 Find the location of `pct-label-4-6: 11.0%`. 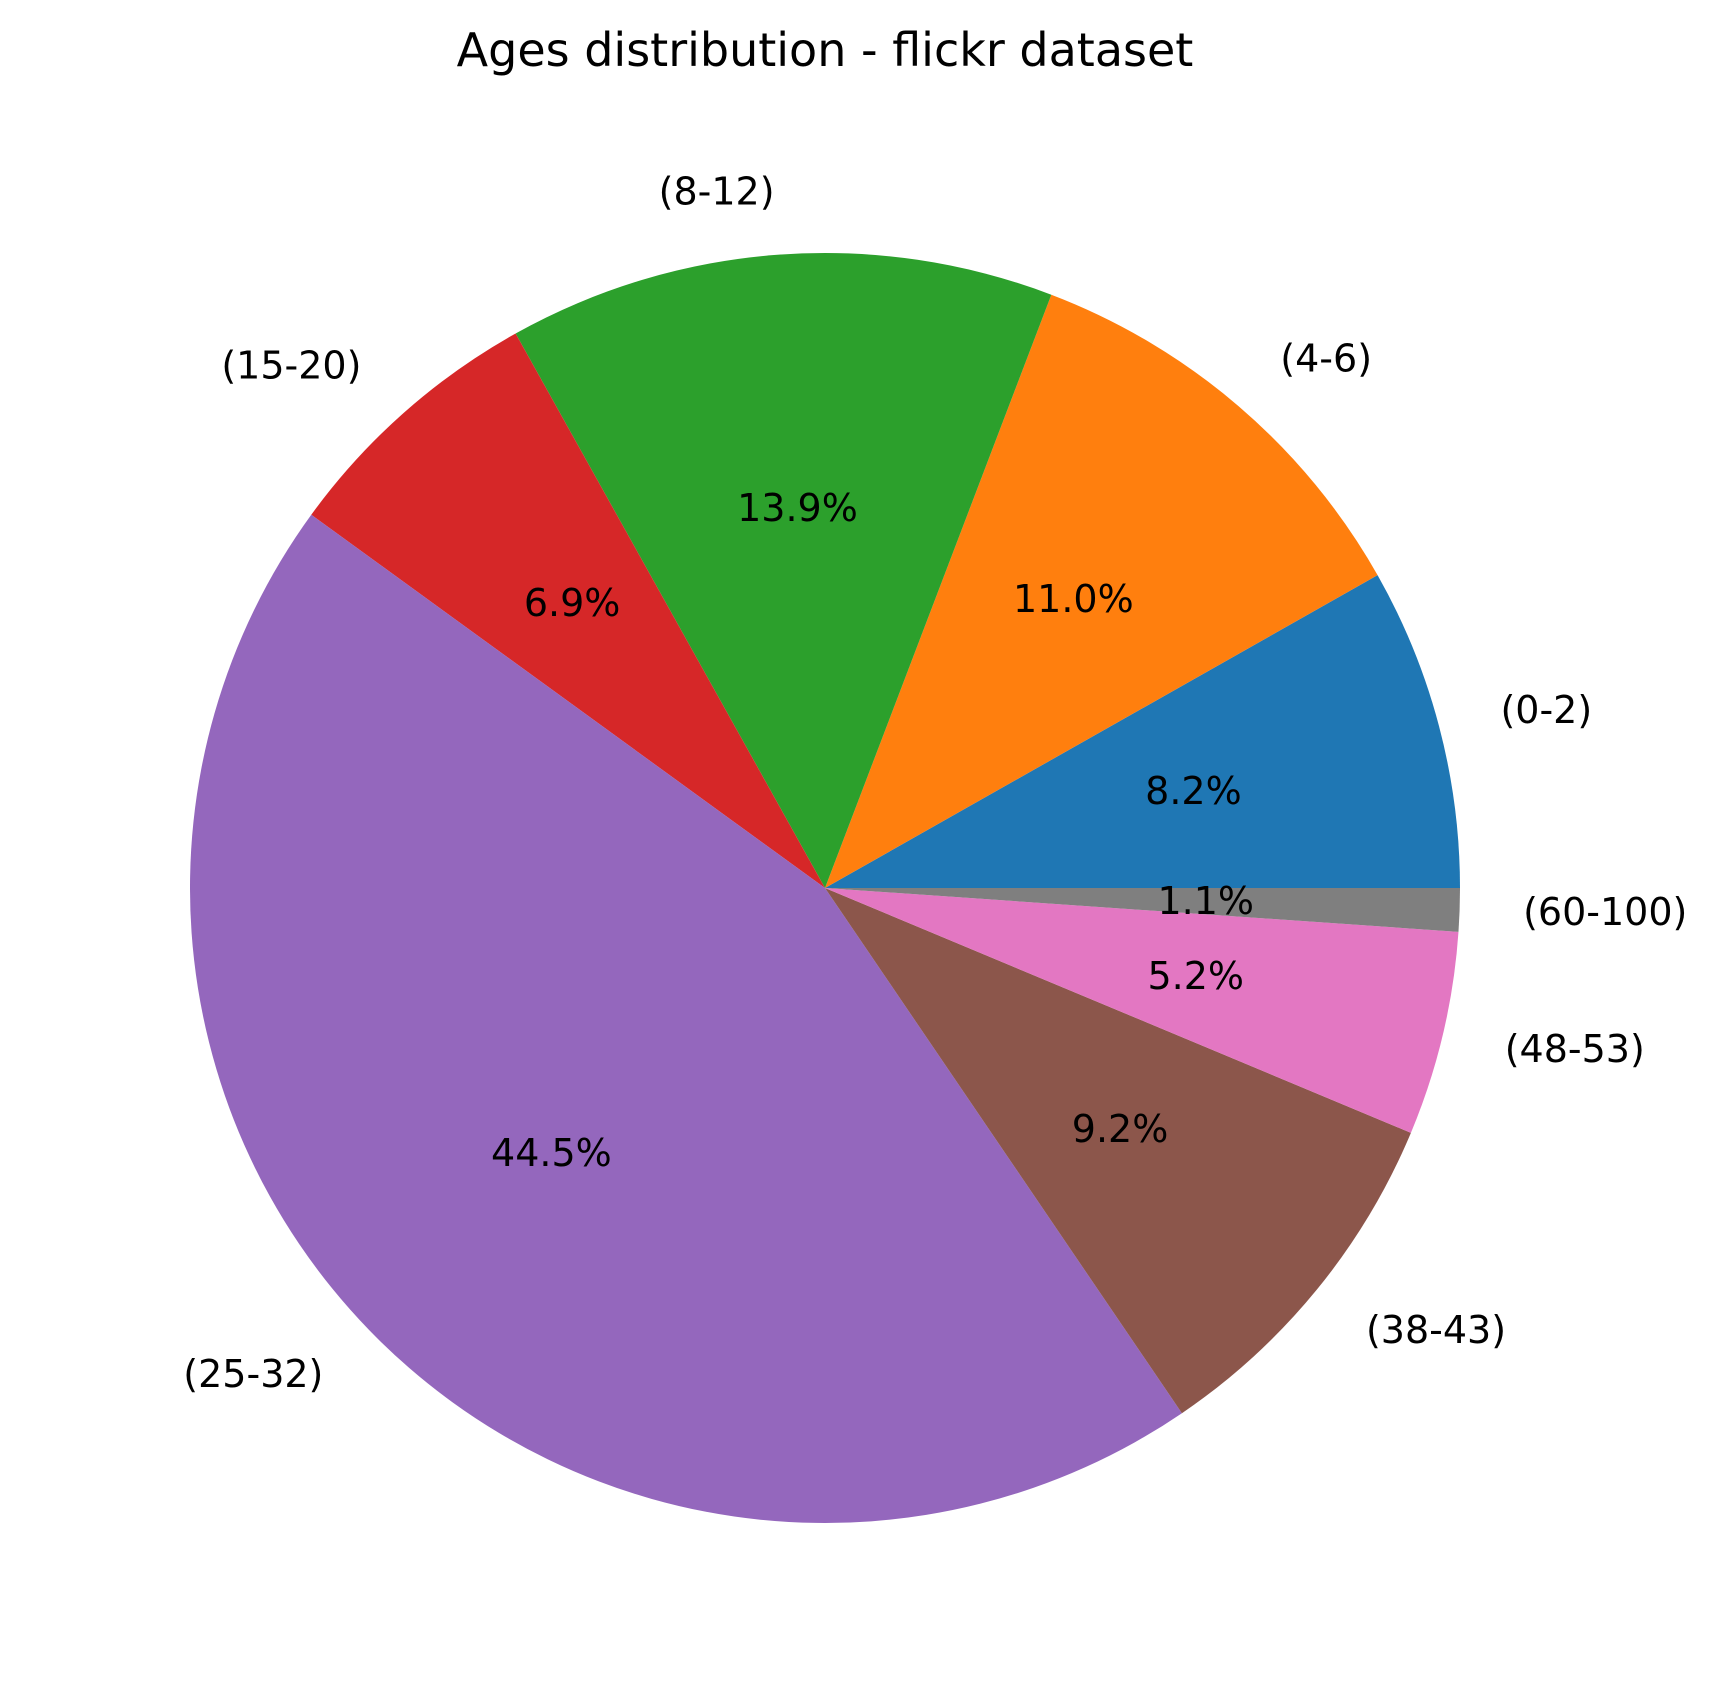

pct-label-4-6: 11.0% is located at coordinates (1073, 599).